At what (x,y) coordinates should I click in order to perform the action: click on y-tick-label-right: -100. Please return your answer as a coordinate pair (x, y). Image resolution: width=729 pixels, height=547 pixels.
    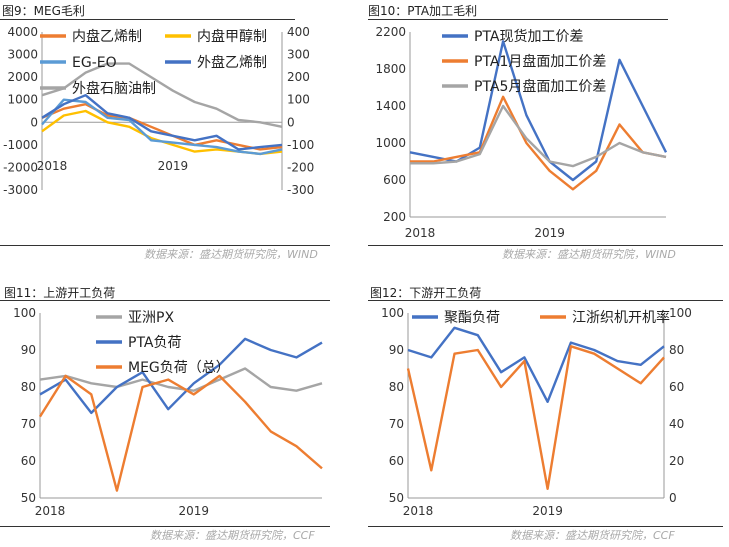
    Looking at the image, I should click on (300, 145).